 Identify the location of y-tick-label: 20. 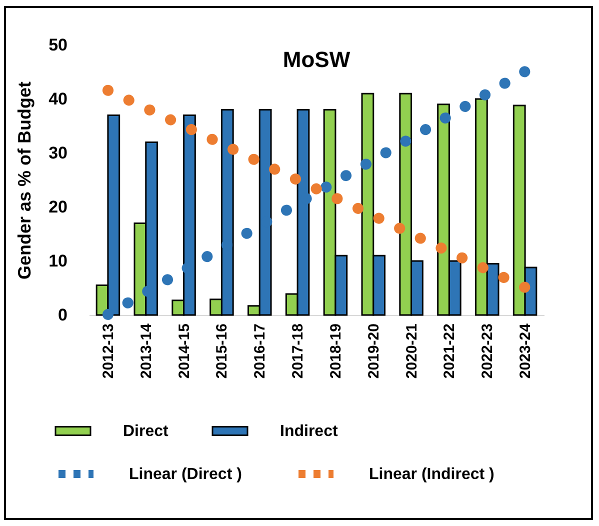
(58, 207).